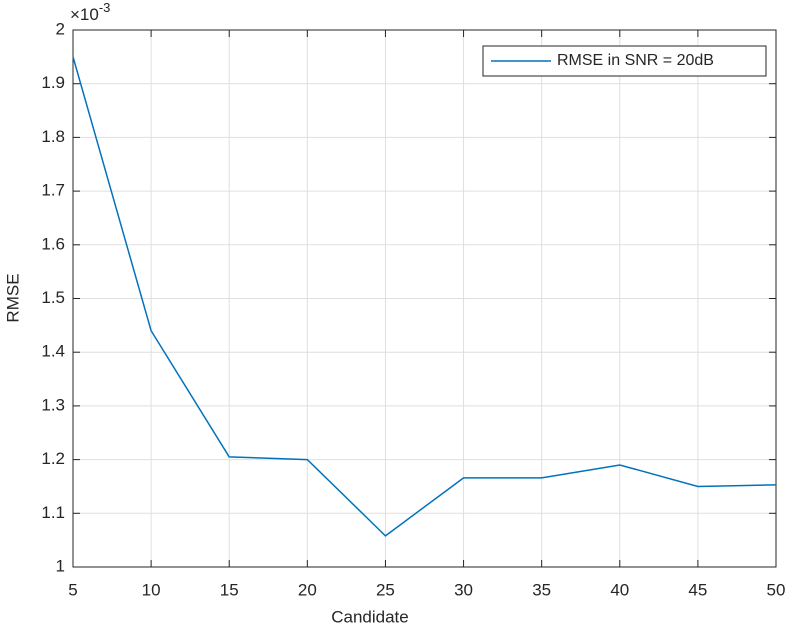 The width and height of the screenshot is (788, 630). I want to click on x-tick-label: 20, so click(307, 589).